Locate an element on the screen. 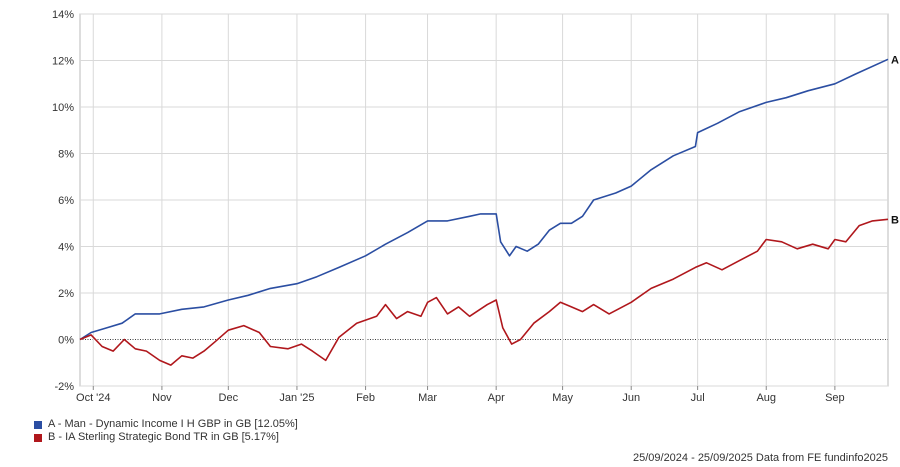 The image size is (900, 467). x-tick-label: Nov is located at coordinates (162, 398).